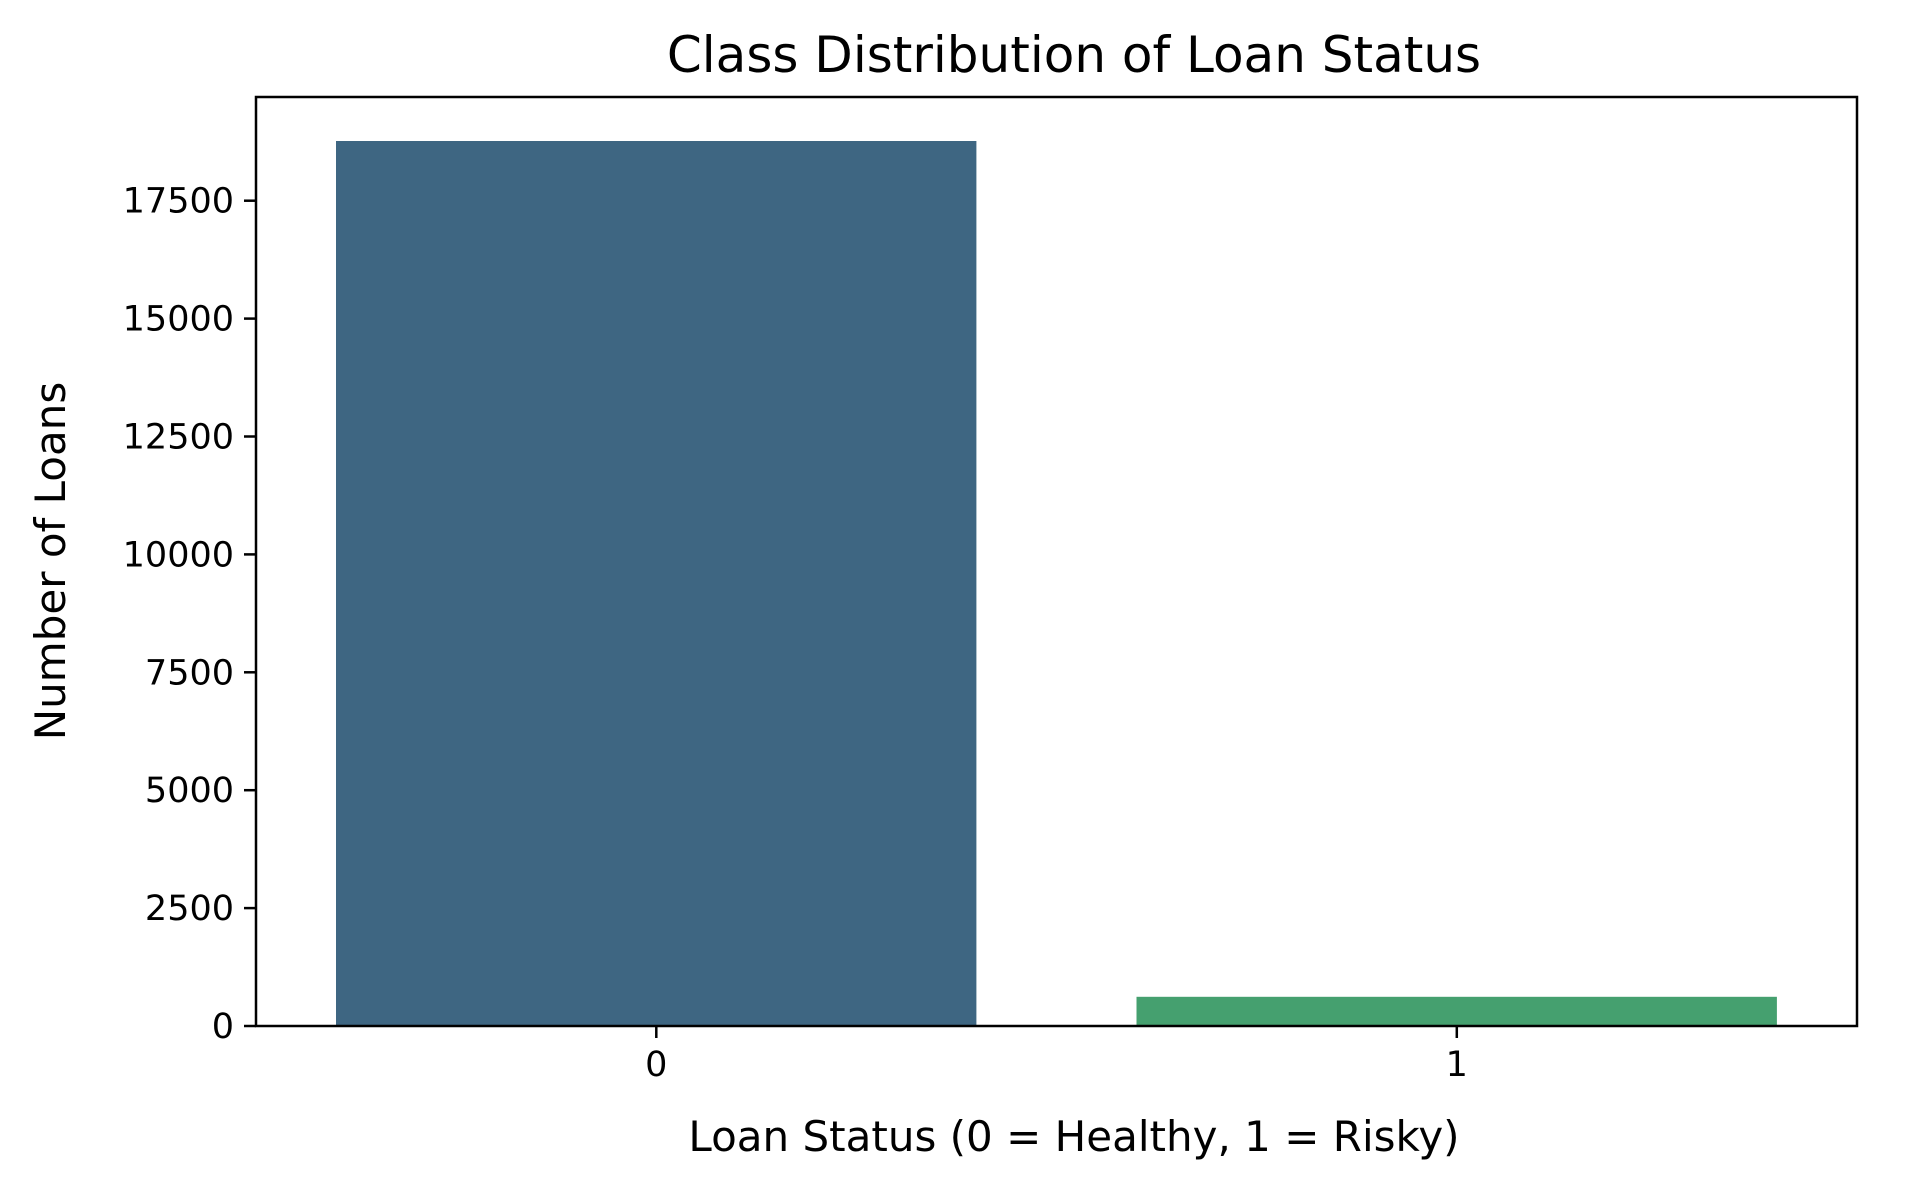 The width and height of the screenshot is (1913, 1187). What do you see at coordinates (656, 1065) in the screenshot?
I see `x-tick-label: 0` at bounding box center [656, 1065].